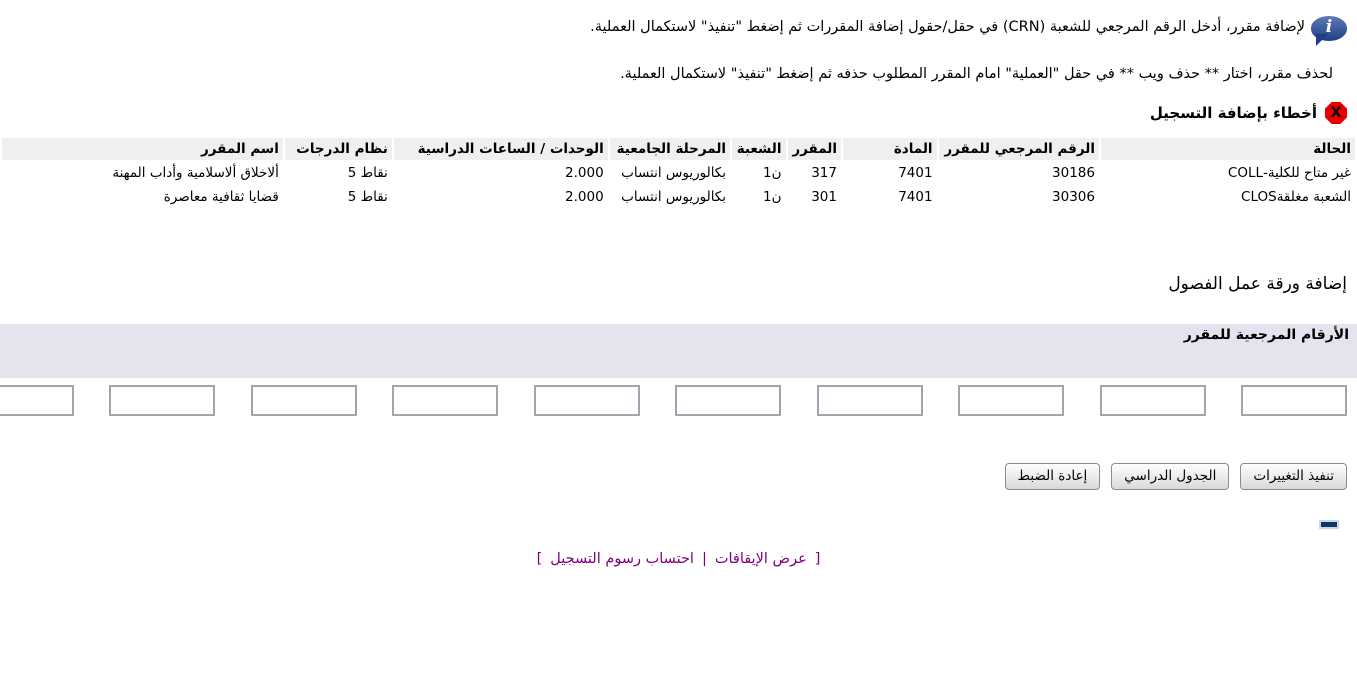  Describe the element at coordinates (673, 400) in the screenshot. I see `crn-input-row` at that location.